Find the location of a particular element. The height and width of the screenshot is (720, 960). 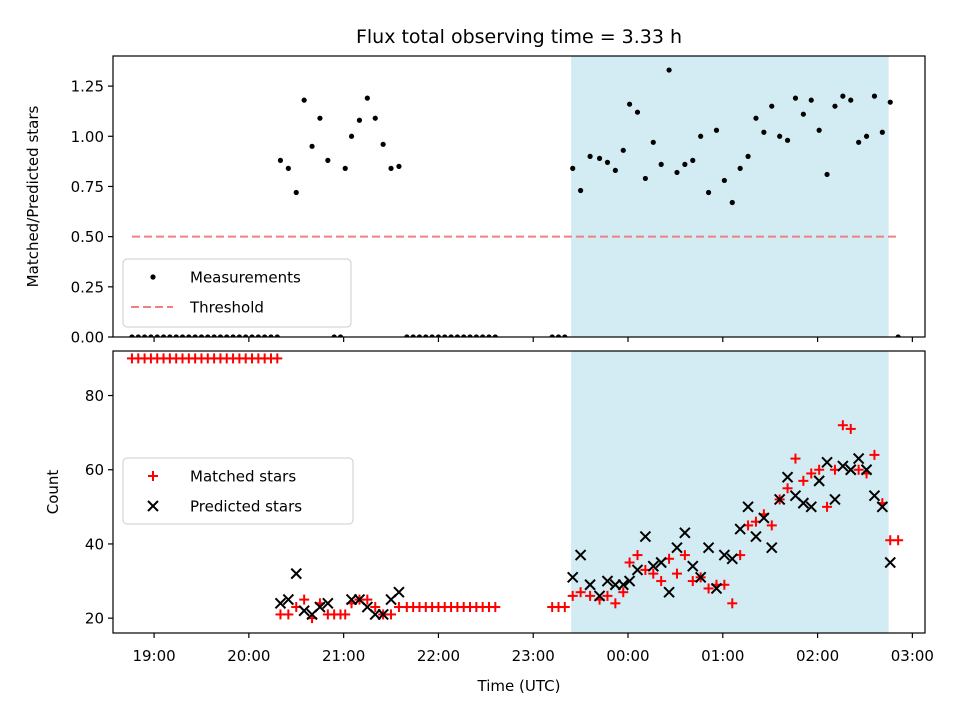

legend-item-measurements: Measurements is located at coordinates (225, 278).